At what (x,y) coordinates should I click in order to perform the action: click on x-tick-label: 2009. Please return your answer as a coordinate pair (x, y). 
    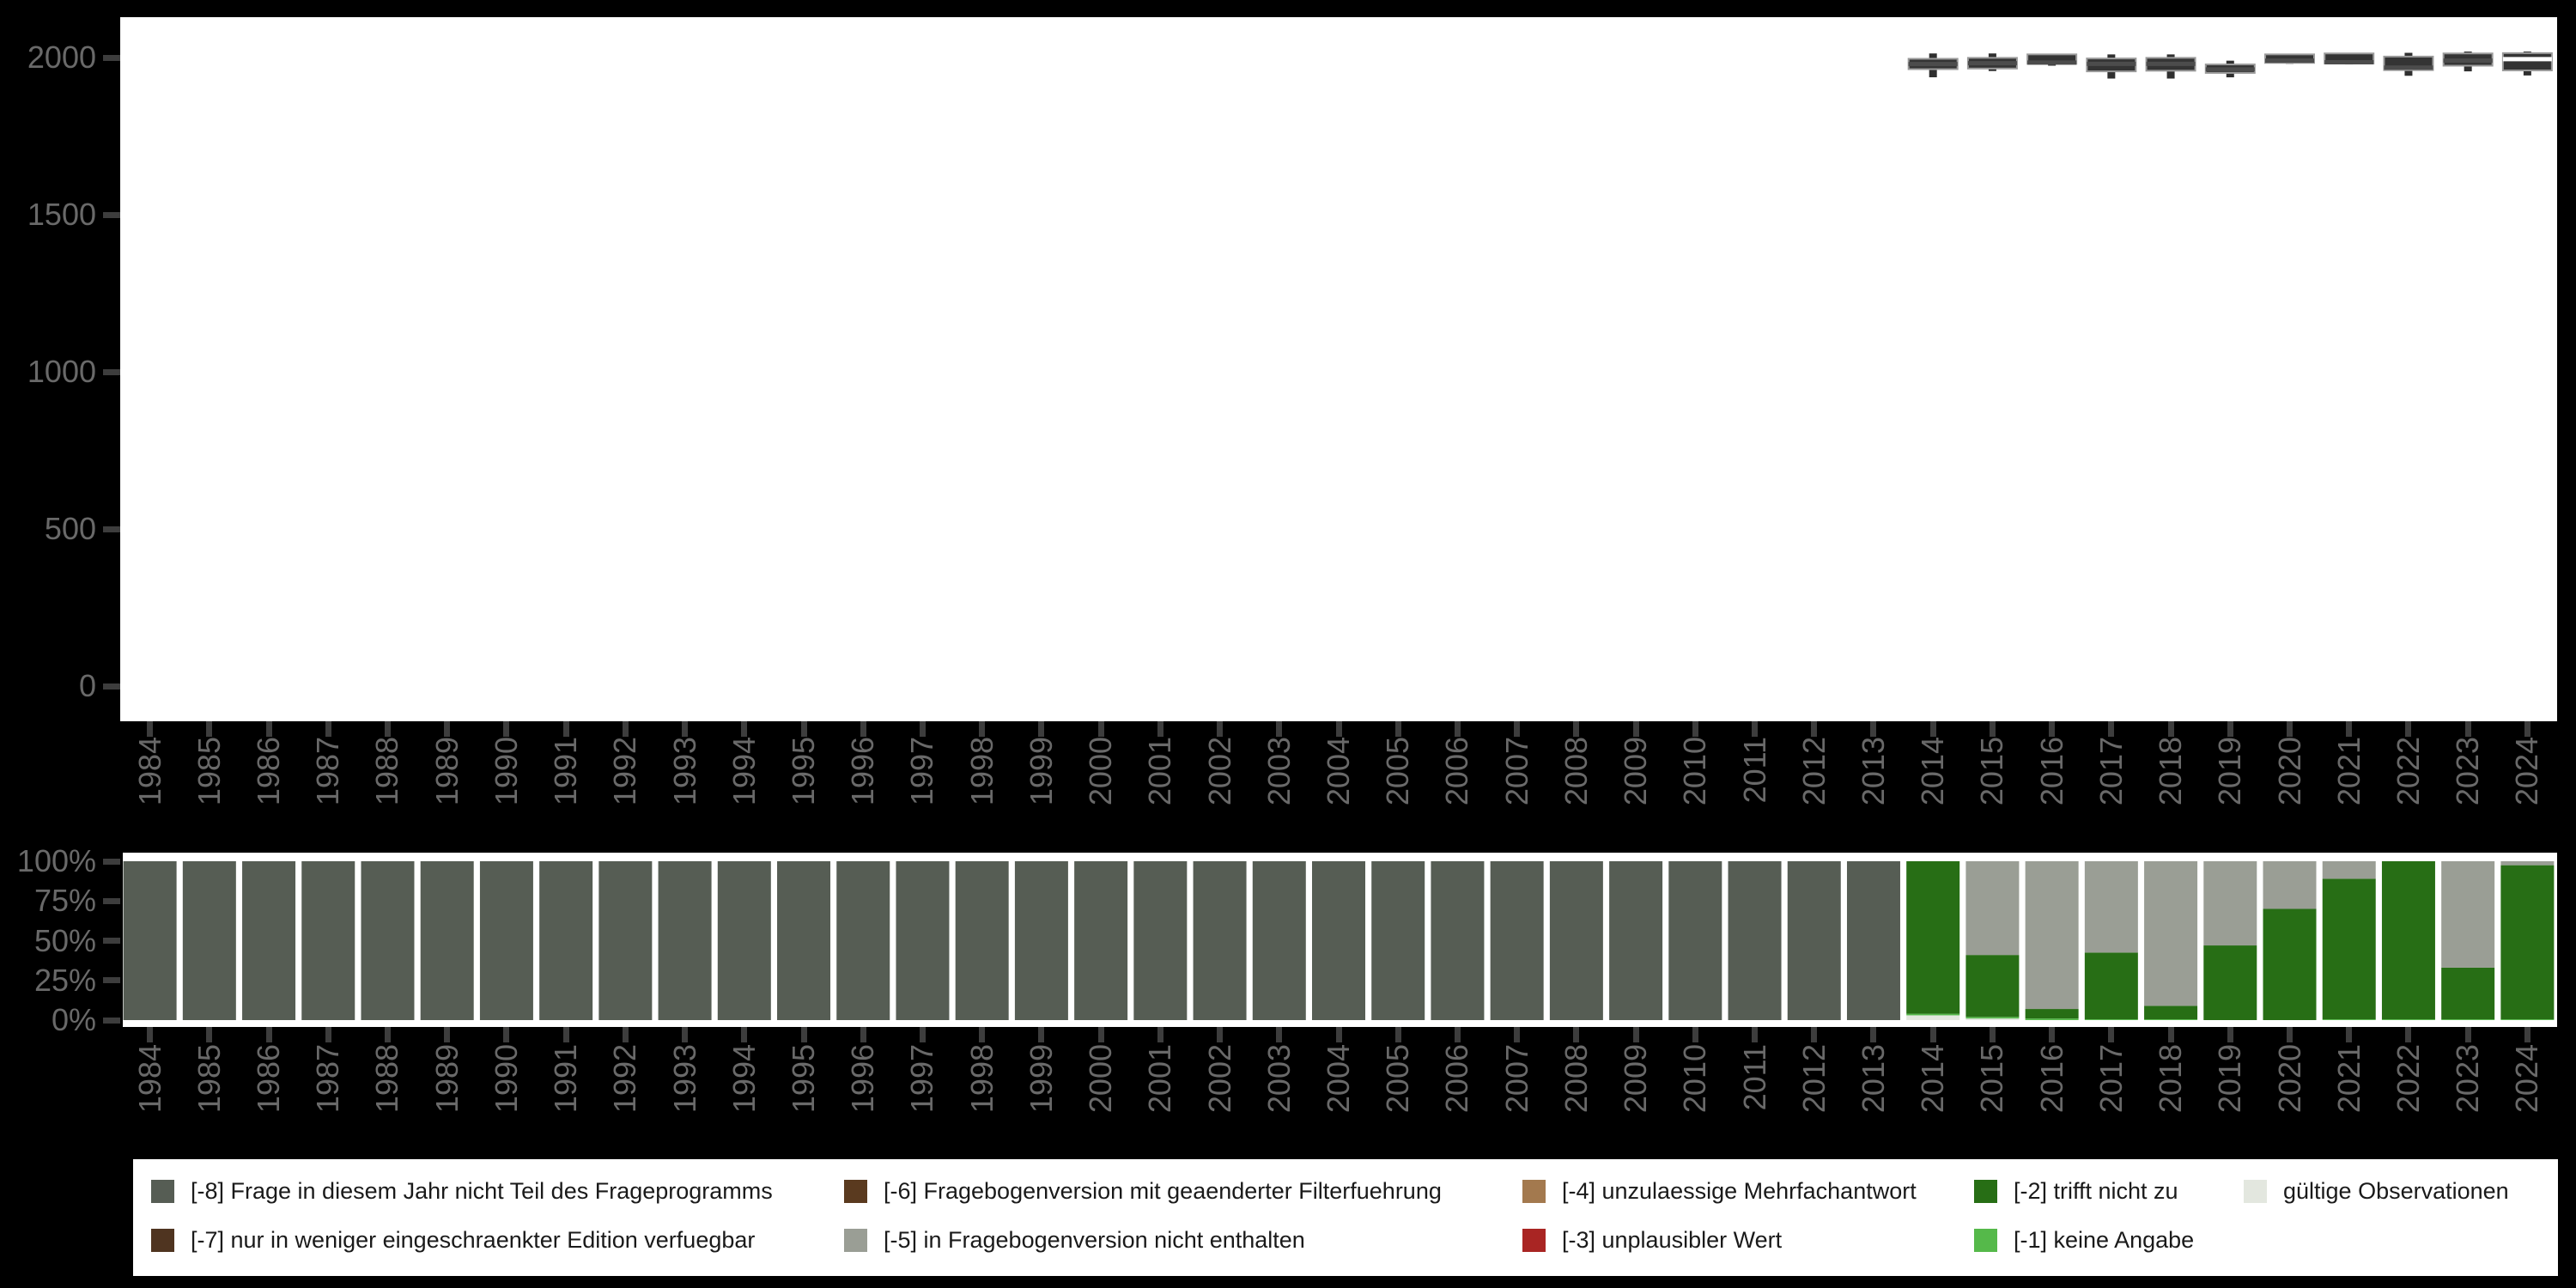
    Looking at the image, I should click on (1636, 1079).